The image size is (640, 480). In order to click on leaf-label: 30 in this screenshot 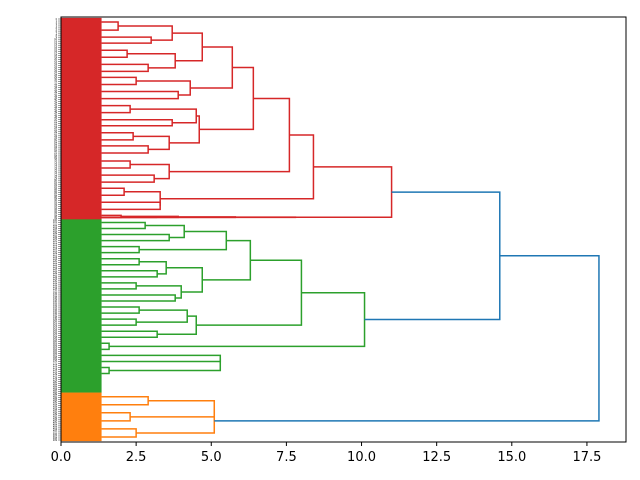, I will do `click(55, 79)`.